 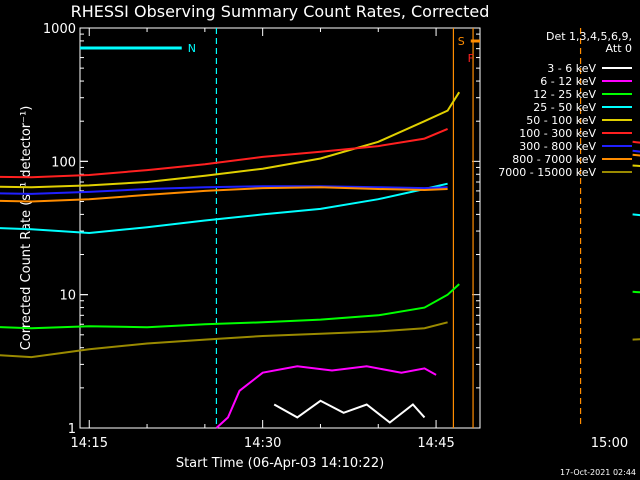 What do you see at coordinates (262, 443) in the screenshot?
I see `x-tick-label: 14:30` at bounding box center [262, 443].